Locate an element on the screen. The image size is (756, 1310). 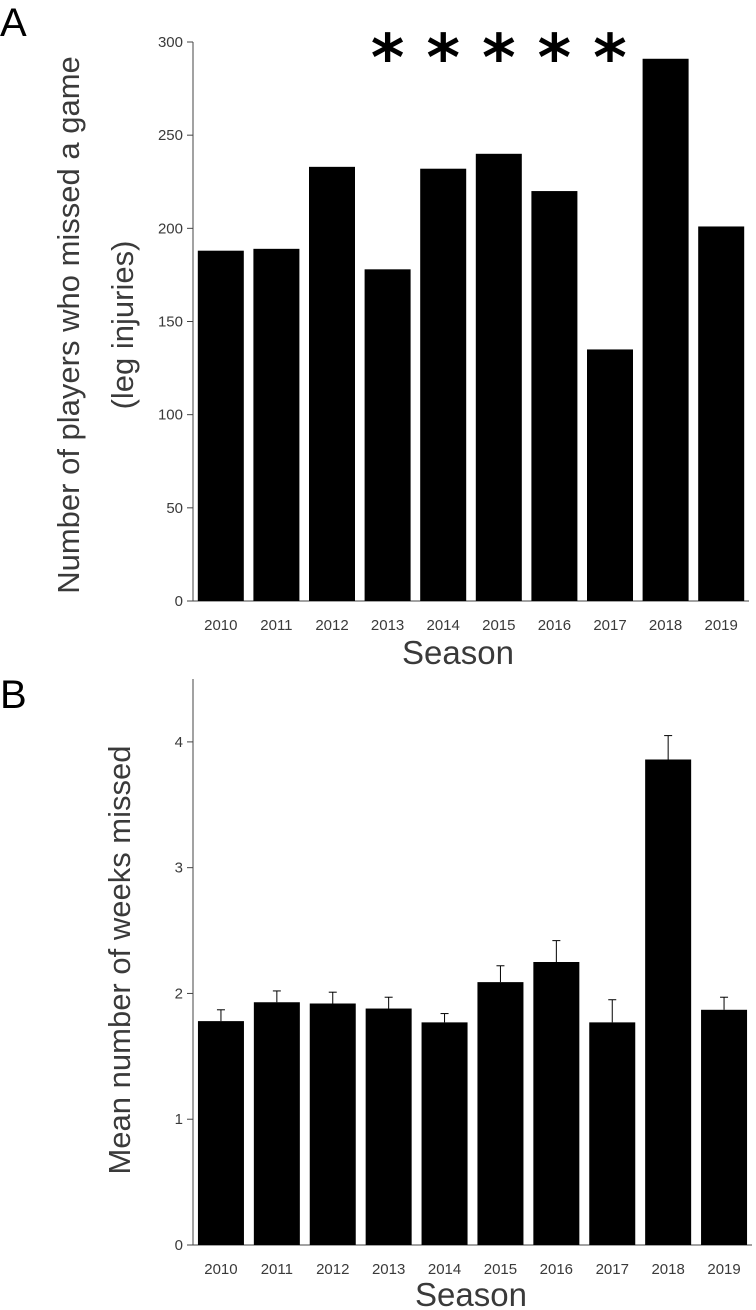
panel-a-y-ticks: 0 50 100 150 200 250 300 is located at coordinates (175, 322).